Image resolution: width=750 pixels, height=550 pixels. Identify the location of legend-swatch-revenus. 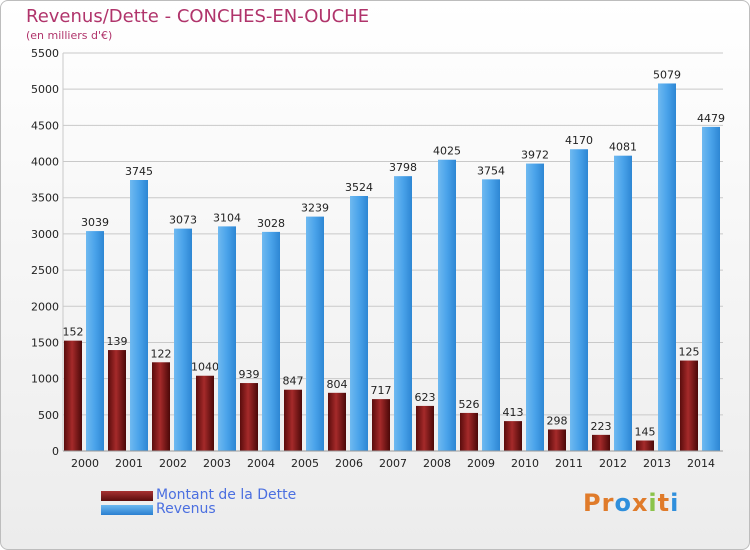
(127, 510).